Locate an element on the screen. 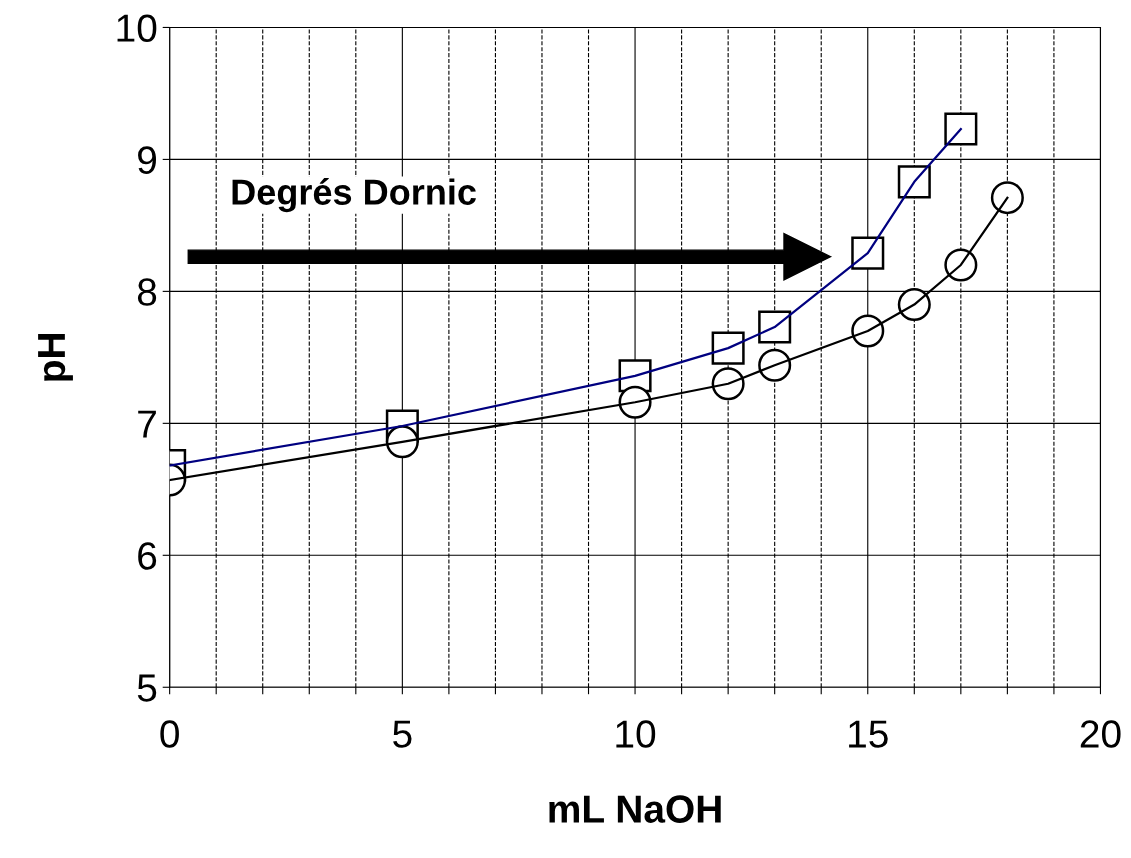  x-tick-label: 5 is located at coordinates (402, 734).